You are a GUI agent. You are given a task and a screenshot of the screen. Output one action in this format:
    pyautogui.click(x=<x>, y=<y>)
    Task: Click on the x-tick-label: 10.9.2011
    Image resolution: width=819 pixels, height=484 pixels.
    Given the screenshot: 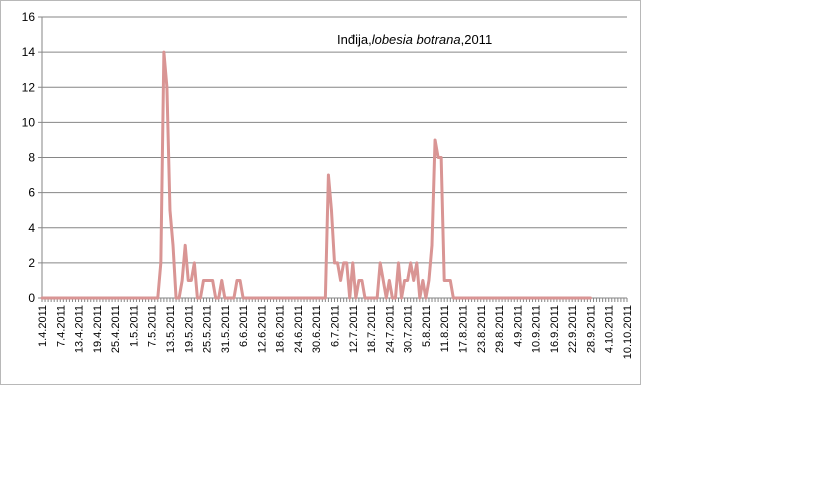 What is the action you would take?
    pyautogui.click(x=537, y=329)
    